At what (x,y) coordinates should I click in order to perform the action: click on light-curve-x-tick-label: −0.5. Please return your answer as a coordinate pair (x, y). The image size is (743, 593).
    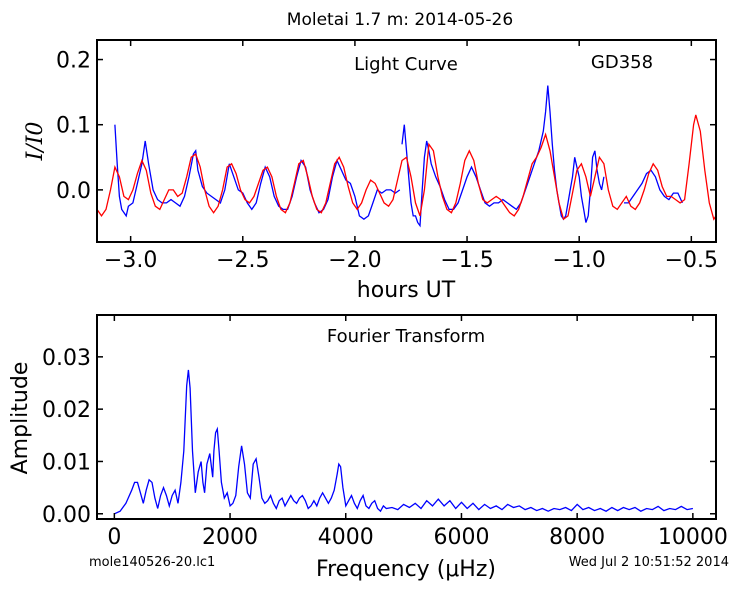
    Looking at the image, I should click on (691, 260).